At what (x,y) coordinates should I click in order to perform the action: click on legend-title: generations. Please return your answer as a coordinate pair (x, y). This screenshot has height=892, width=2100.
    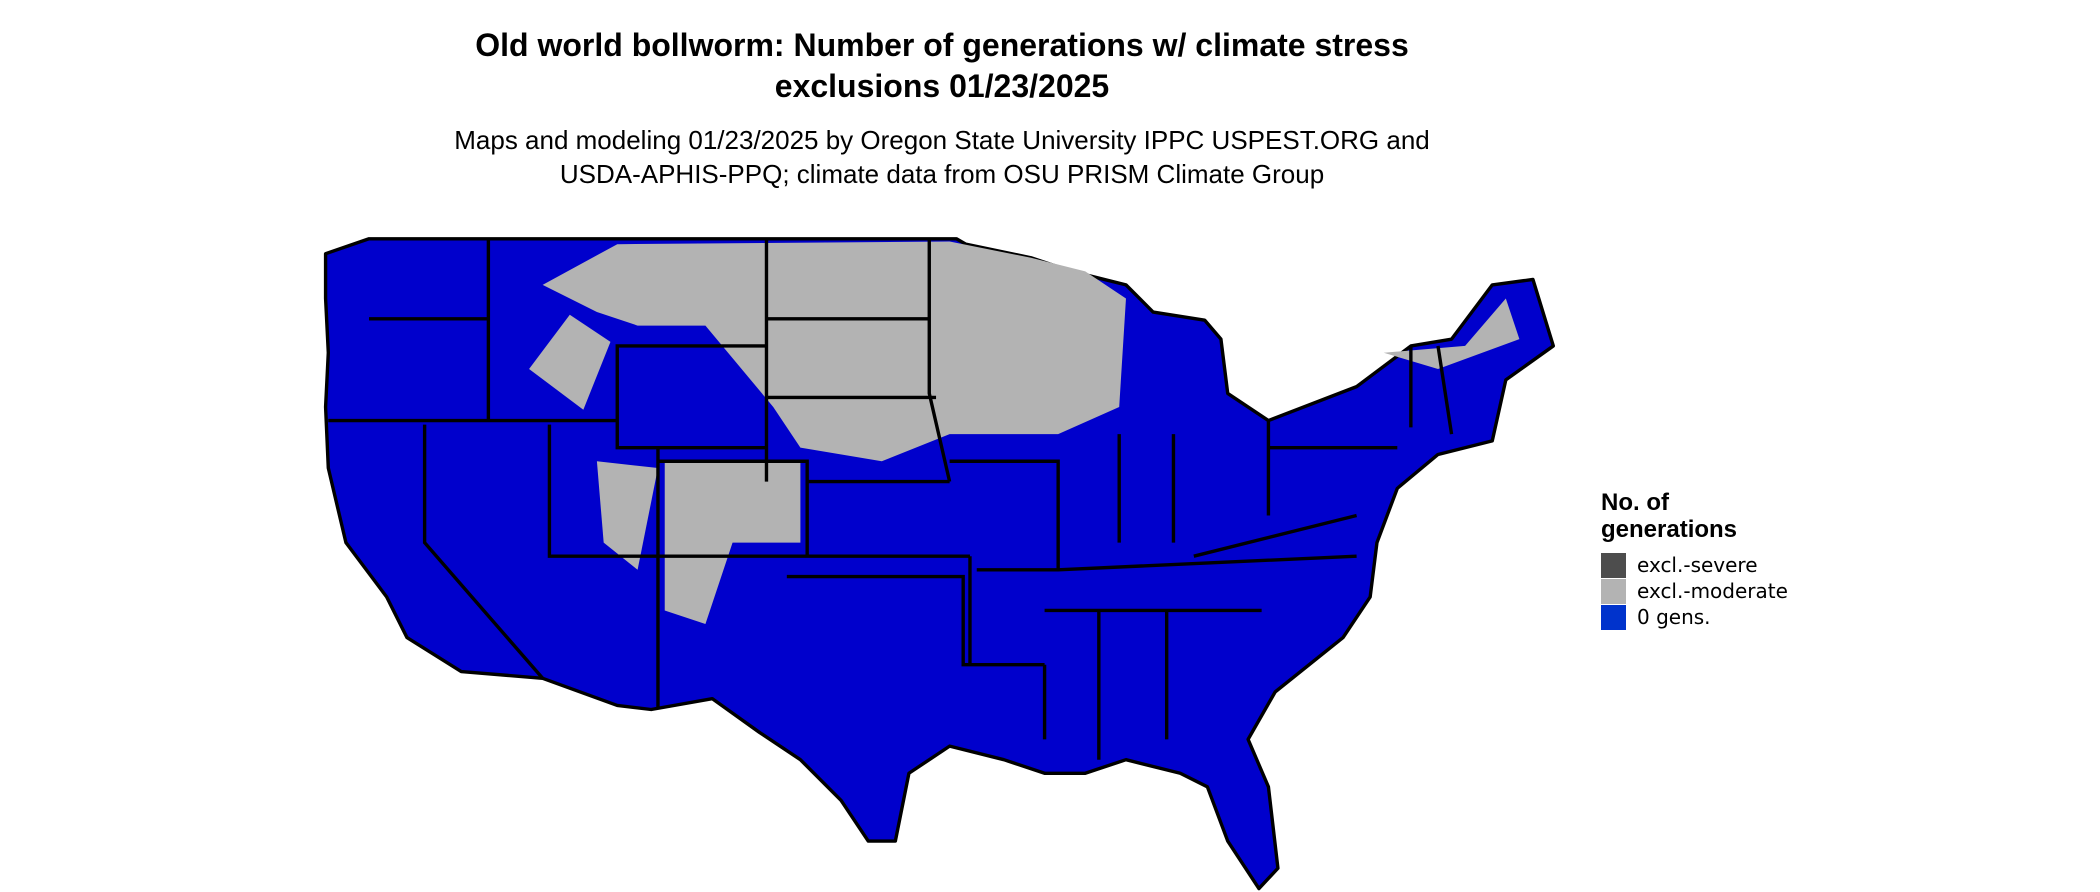
    Looking at the image, I should click on (1669, 529).